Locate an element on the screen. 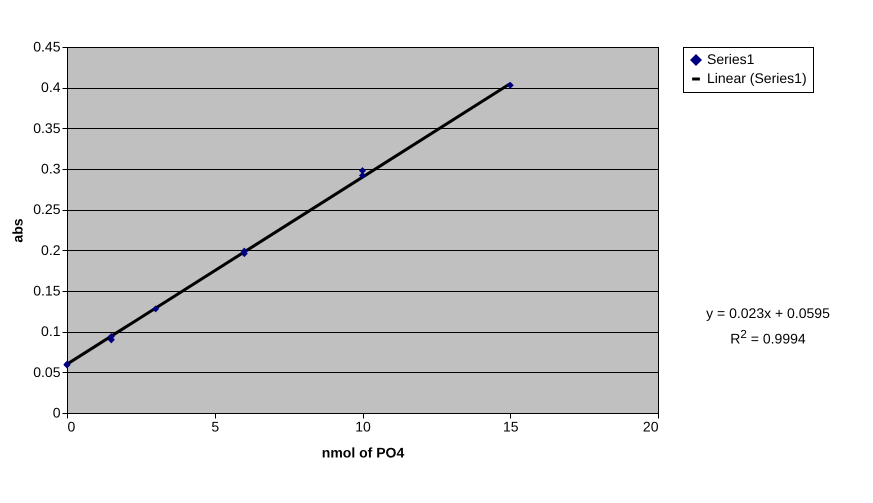  y-tick-label: 0.3 is located at coordinates (51, 168).